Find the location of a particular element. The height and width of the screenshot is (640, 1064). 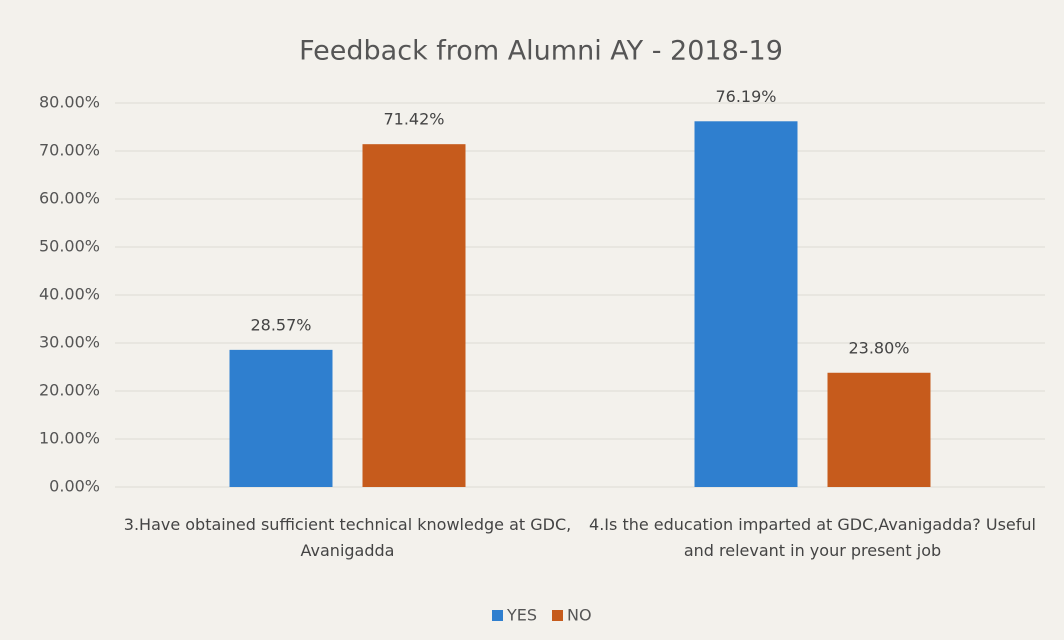

legend-label: YES is located at coordinates (521, 615).